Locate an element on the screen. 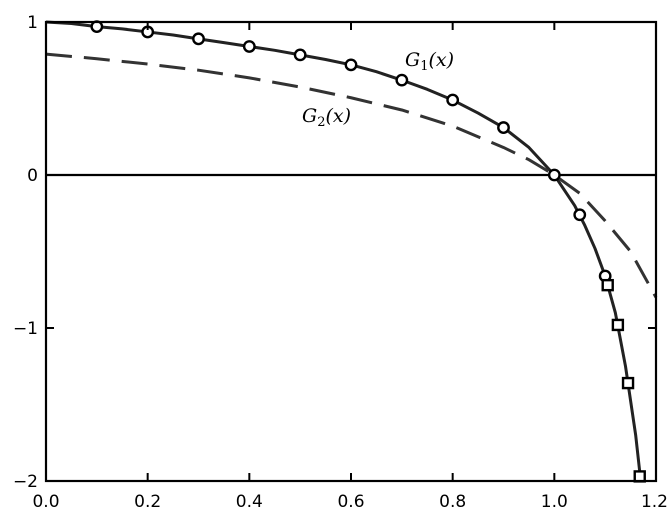  series-label-g1-tail: (x) is located at coordinates (441, 60).